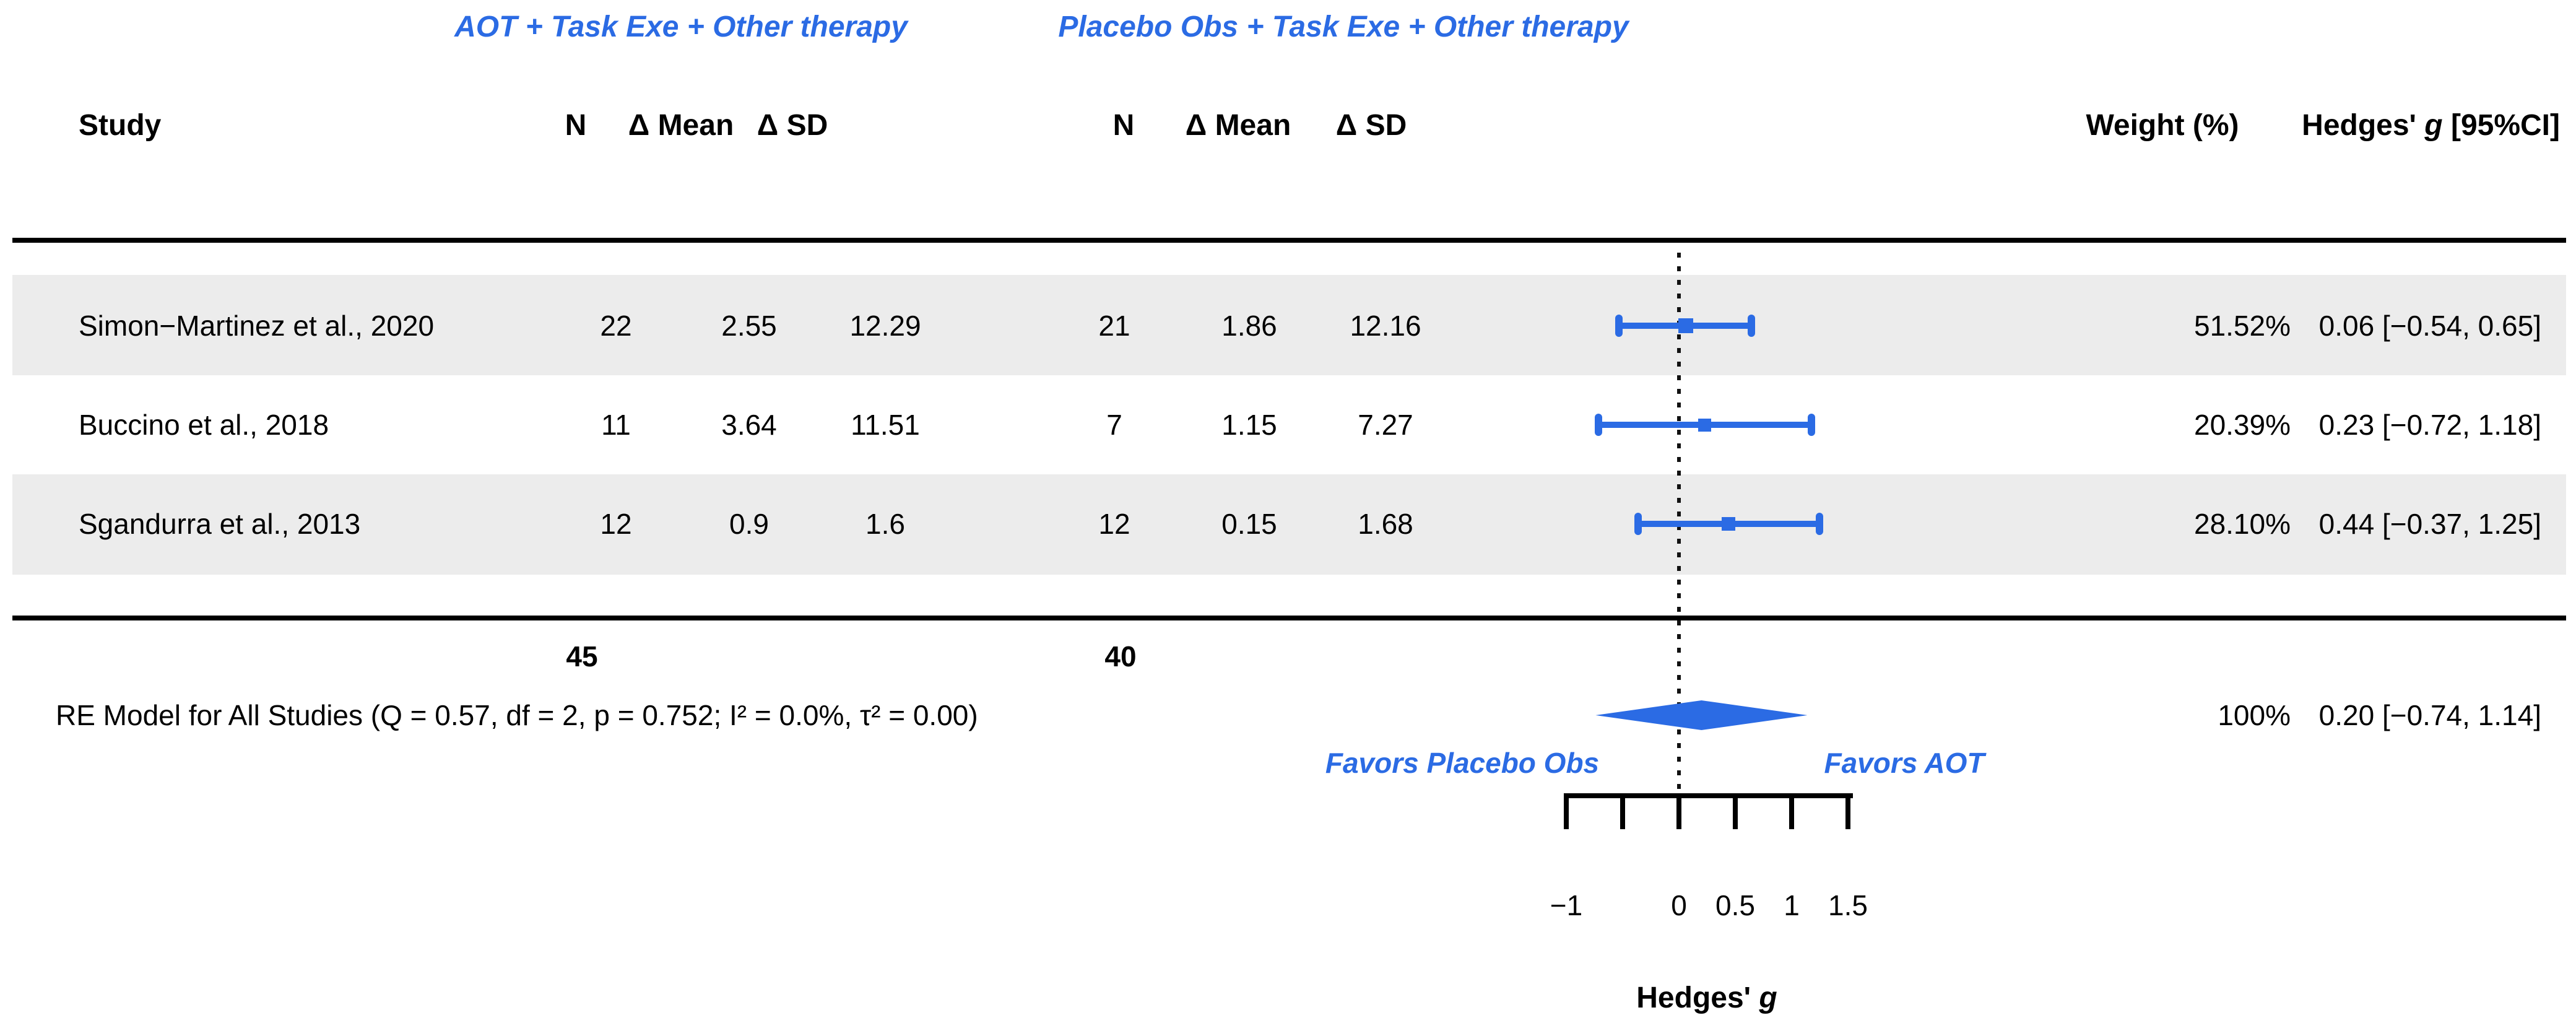 Image resolution: width=2576 pixels, height=1036 pixels. Describe the element at coordinates (1238, 125) in the screenshot. I see `delta-mean-header-control: Δ Mean` at that location.